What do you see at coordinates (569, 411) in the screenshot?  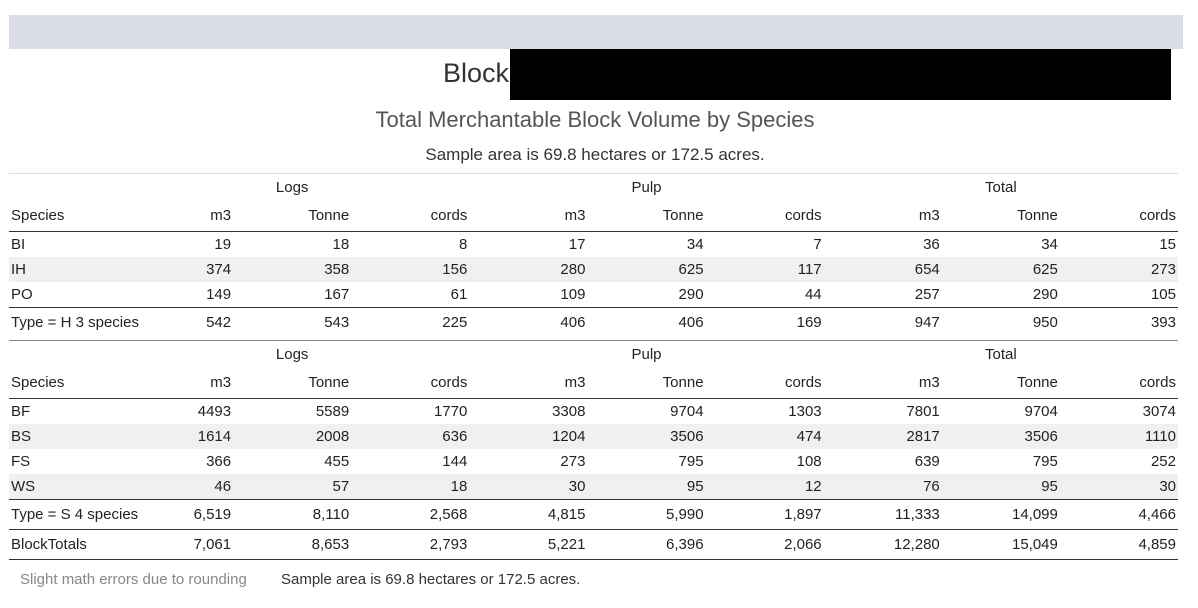 I see `value-cell: 3308` at bounding box center [569, 411].